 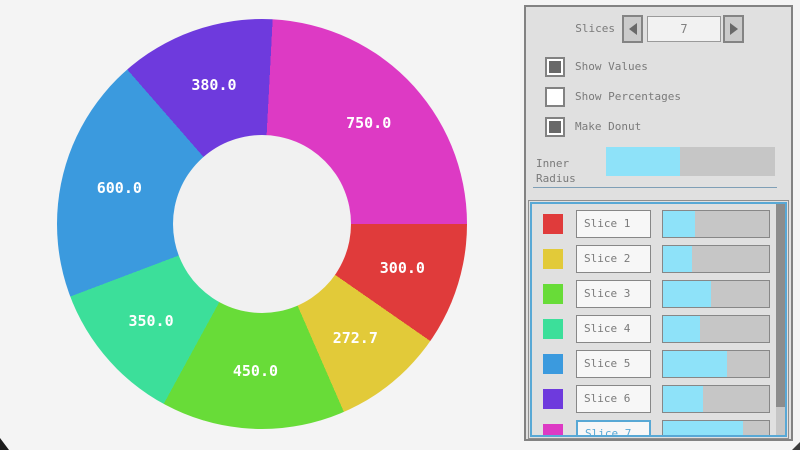 I want to click on slice-value-label: 750.0, so click(x=369, y=122).